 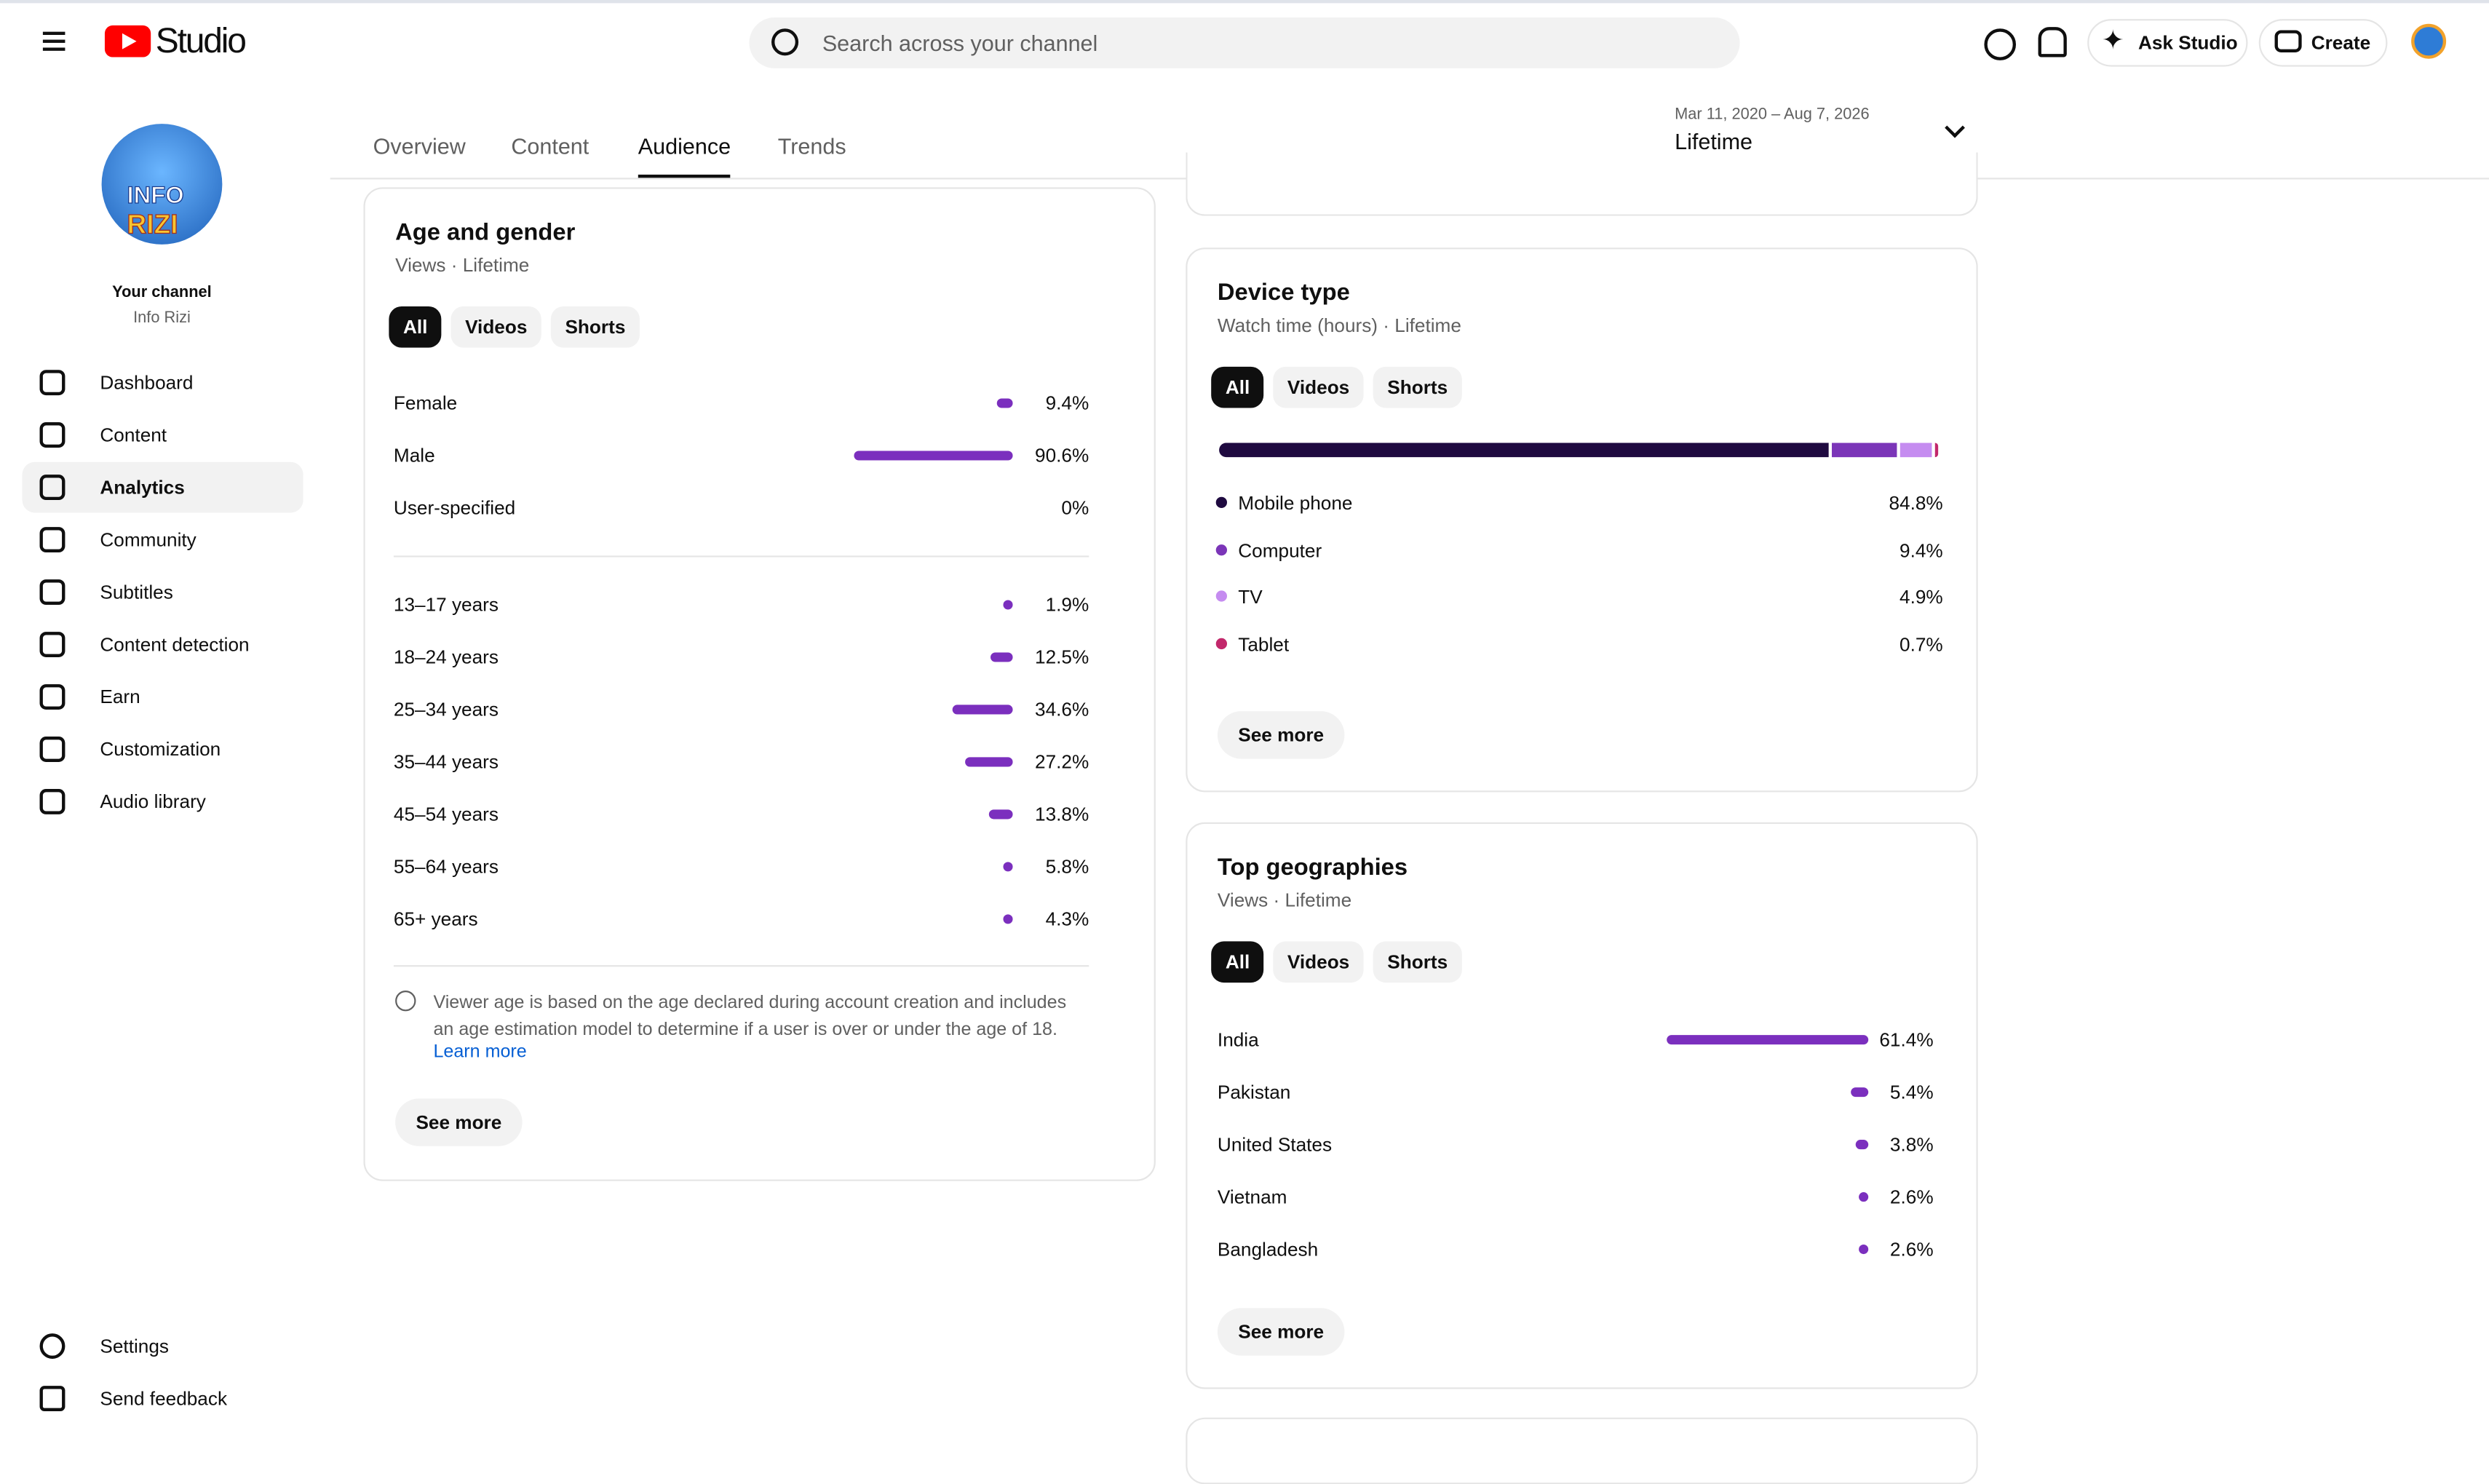 What do you see at coordinates (414, 455) in the screenshot?
I see `row-label: Male` at bounding box center [414, 455].